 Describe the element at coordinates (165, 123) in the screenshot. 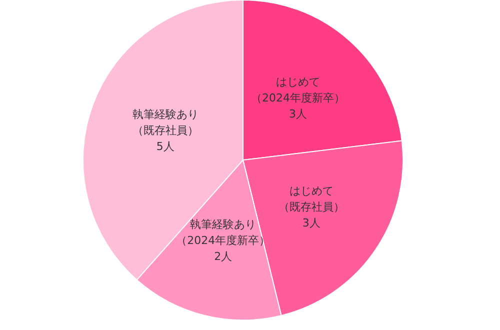

I see `slice-label: 執筆経験あり（既存社員）` at that location.